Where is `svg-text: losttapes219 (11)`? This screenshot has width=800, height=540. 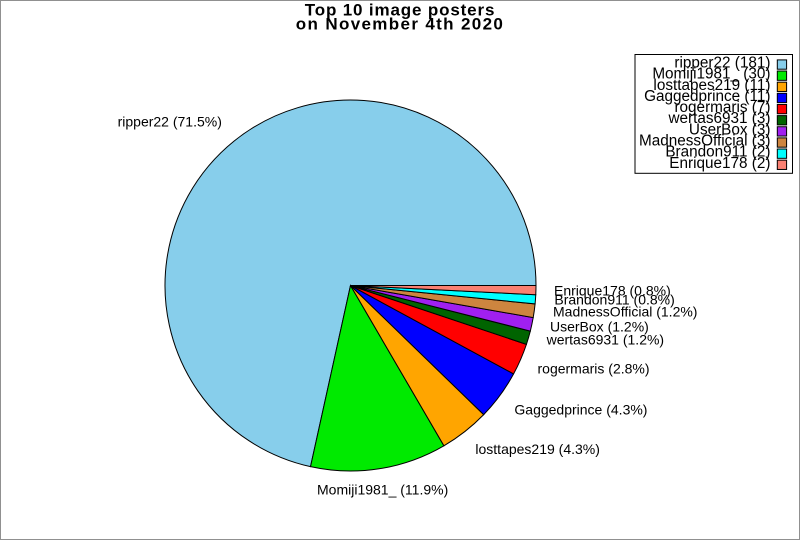
svg-text: losttapes219 (11) is located at coordinates (711, 85).